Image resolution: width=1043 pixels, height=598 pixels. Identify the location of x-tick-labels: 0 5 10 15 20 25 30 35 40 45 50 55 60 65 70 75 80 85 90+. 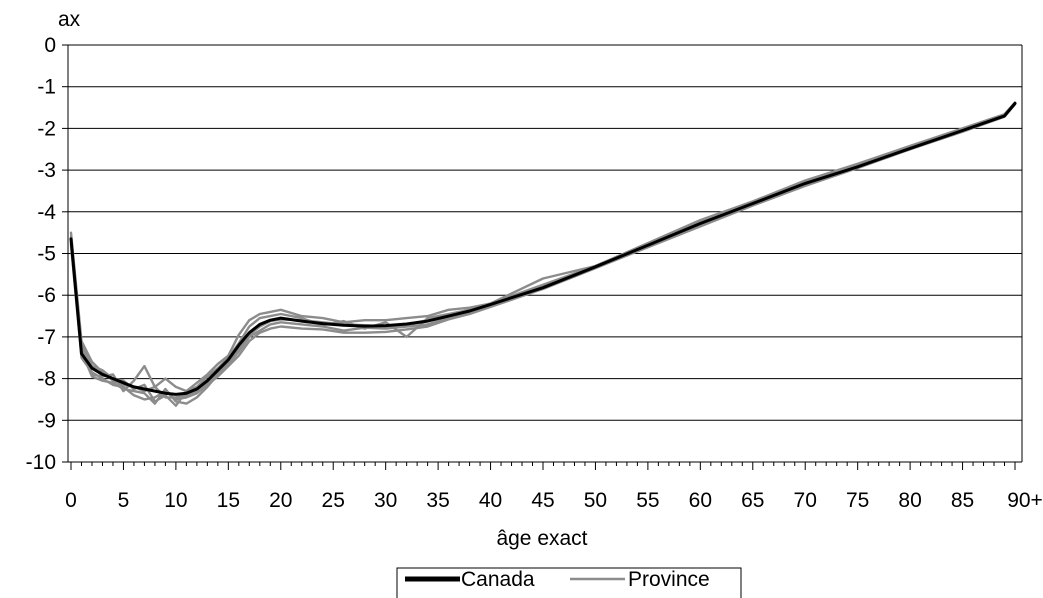
(554, 500).